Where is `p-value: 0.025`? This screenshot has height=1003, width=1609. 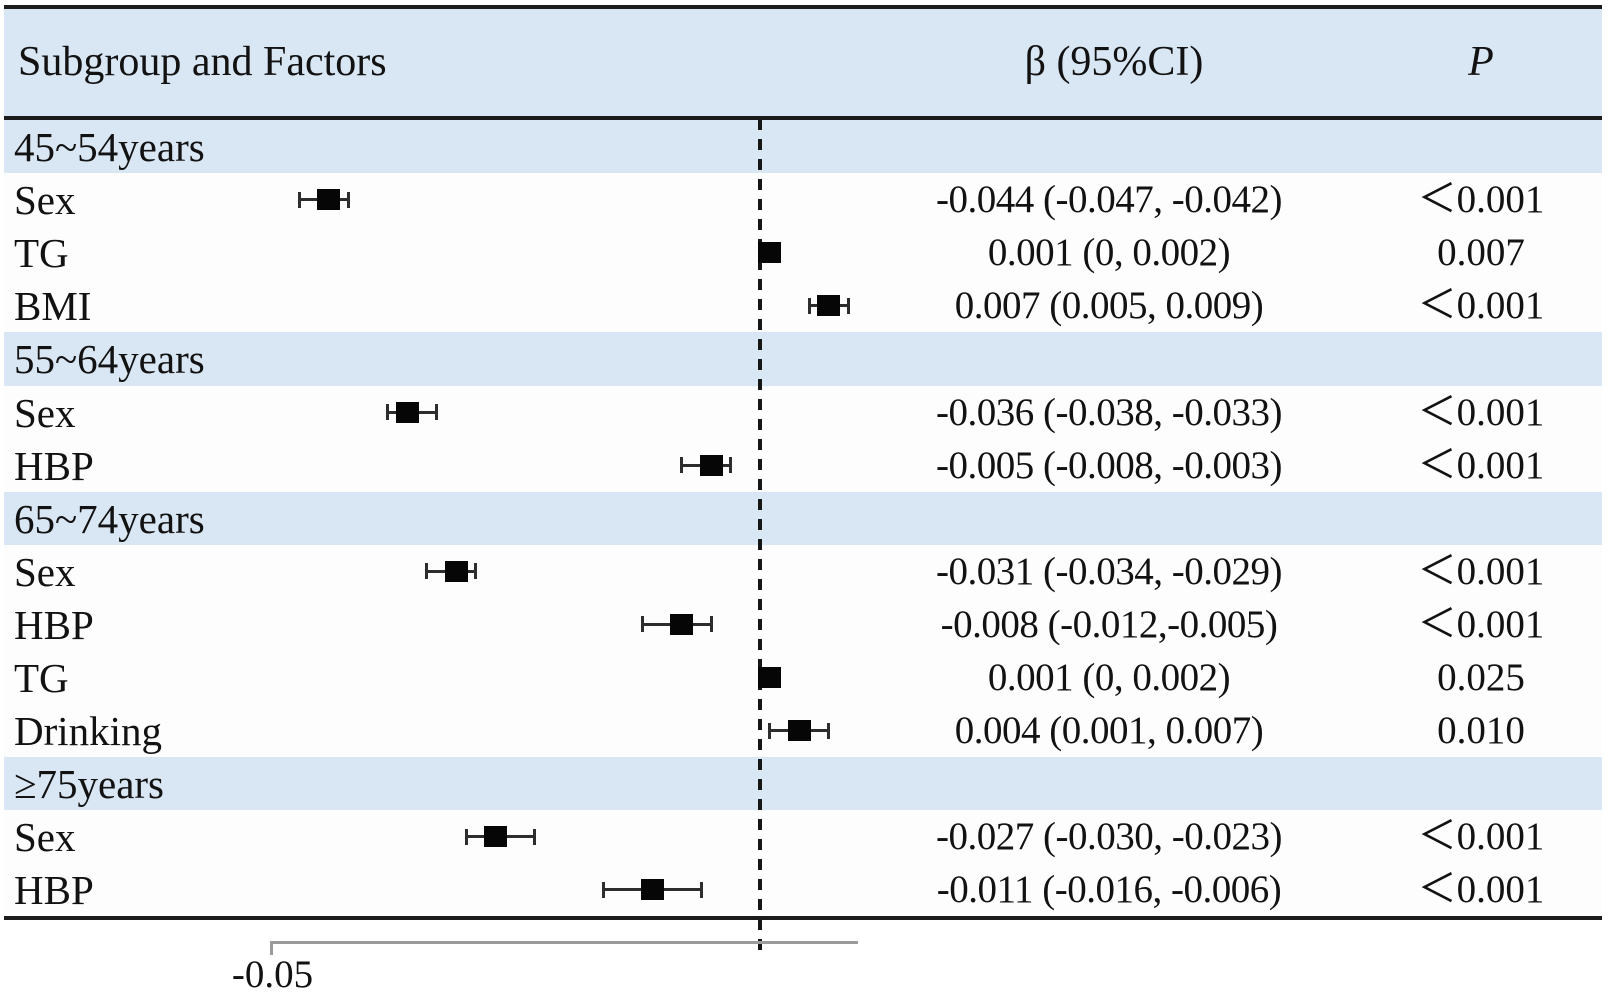
p-value: 0.025 is located at coordinates (1481, 677).